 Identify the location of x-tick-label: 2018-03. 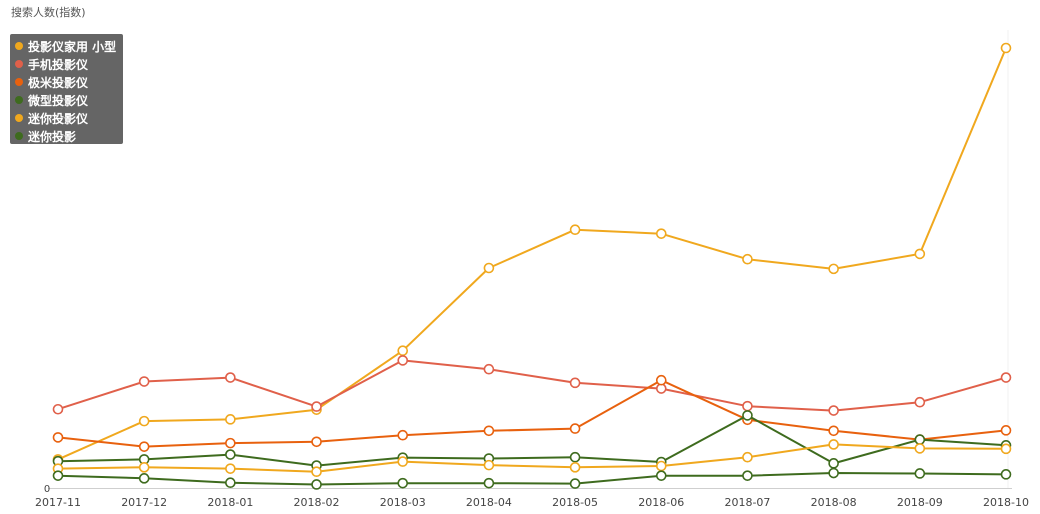
(403, 502).